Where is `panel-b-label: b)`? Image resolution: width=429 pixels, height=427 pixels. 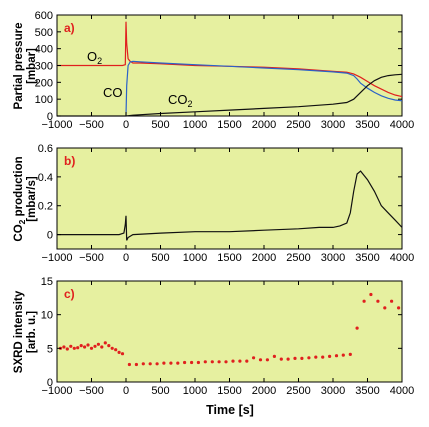 panel-b-label: b) is located at coordinates (69, 161).